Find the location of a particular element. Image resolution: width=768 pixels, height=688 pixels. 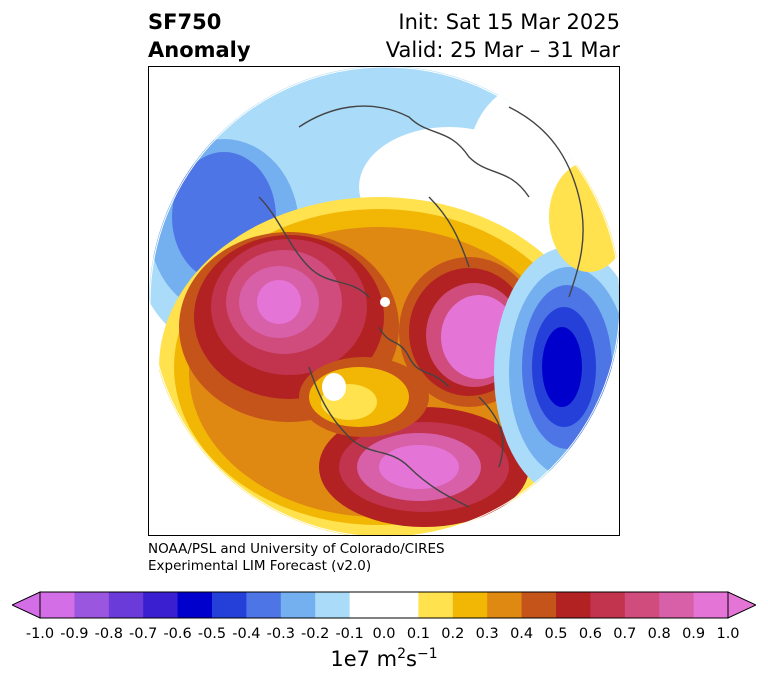

colorbar-tick-label: 1.0 is located at coordinates (728, 634).